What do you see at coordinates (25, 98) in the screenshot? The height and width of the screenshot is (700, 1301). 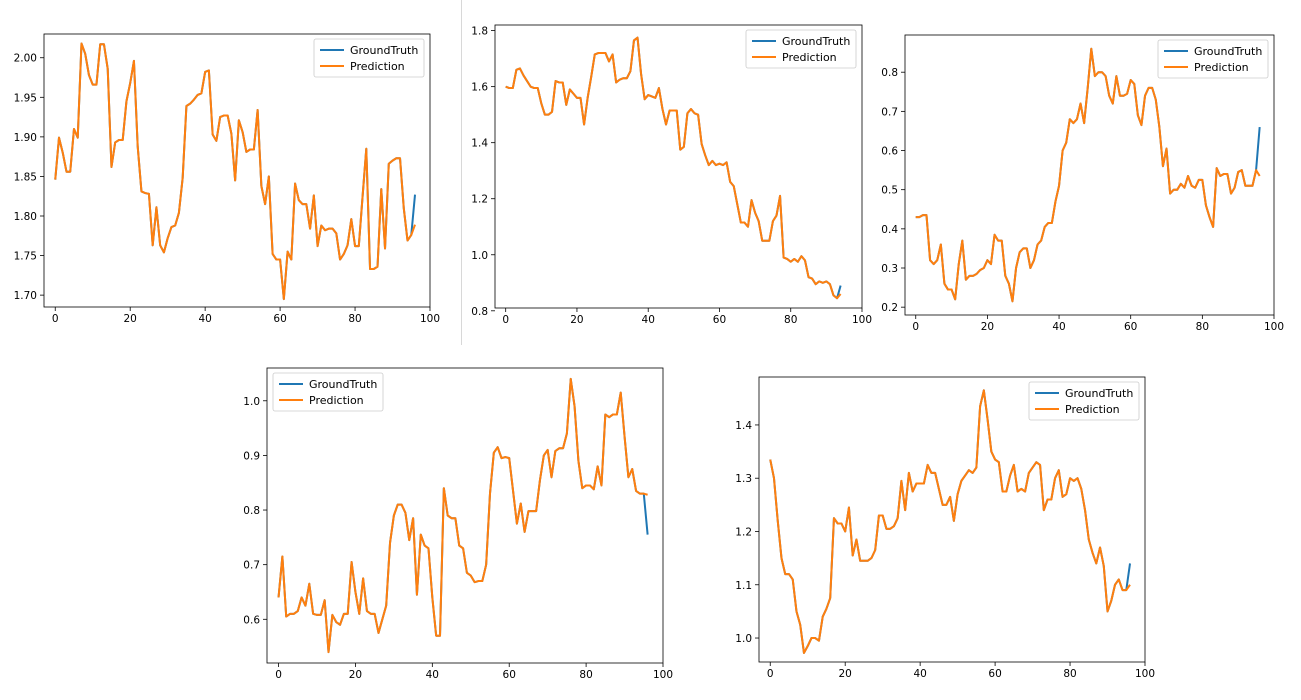 I see `y-tick-label: 1.95` at bounding box center [25, 98].